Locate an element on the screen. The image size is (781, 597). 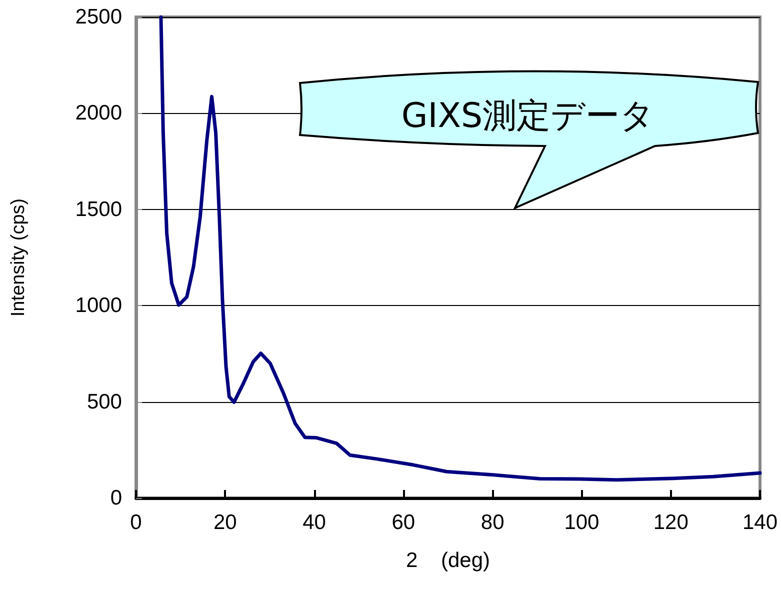
x-tick-label: 20 is located at coordinates (225, 522).